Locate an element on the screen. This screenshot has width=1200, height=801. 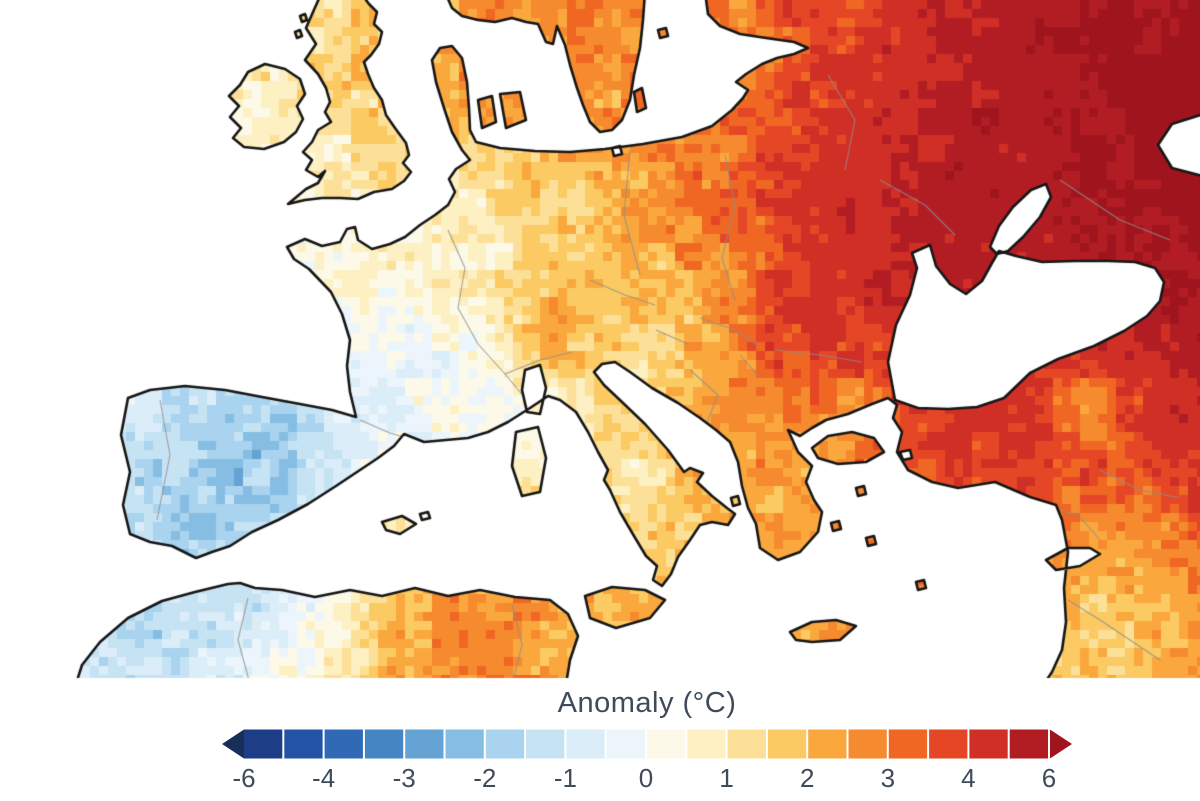
legend-tick-label: 0 is located at coordinates (646, 778).